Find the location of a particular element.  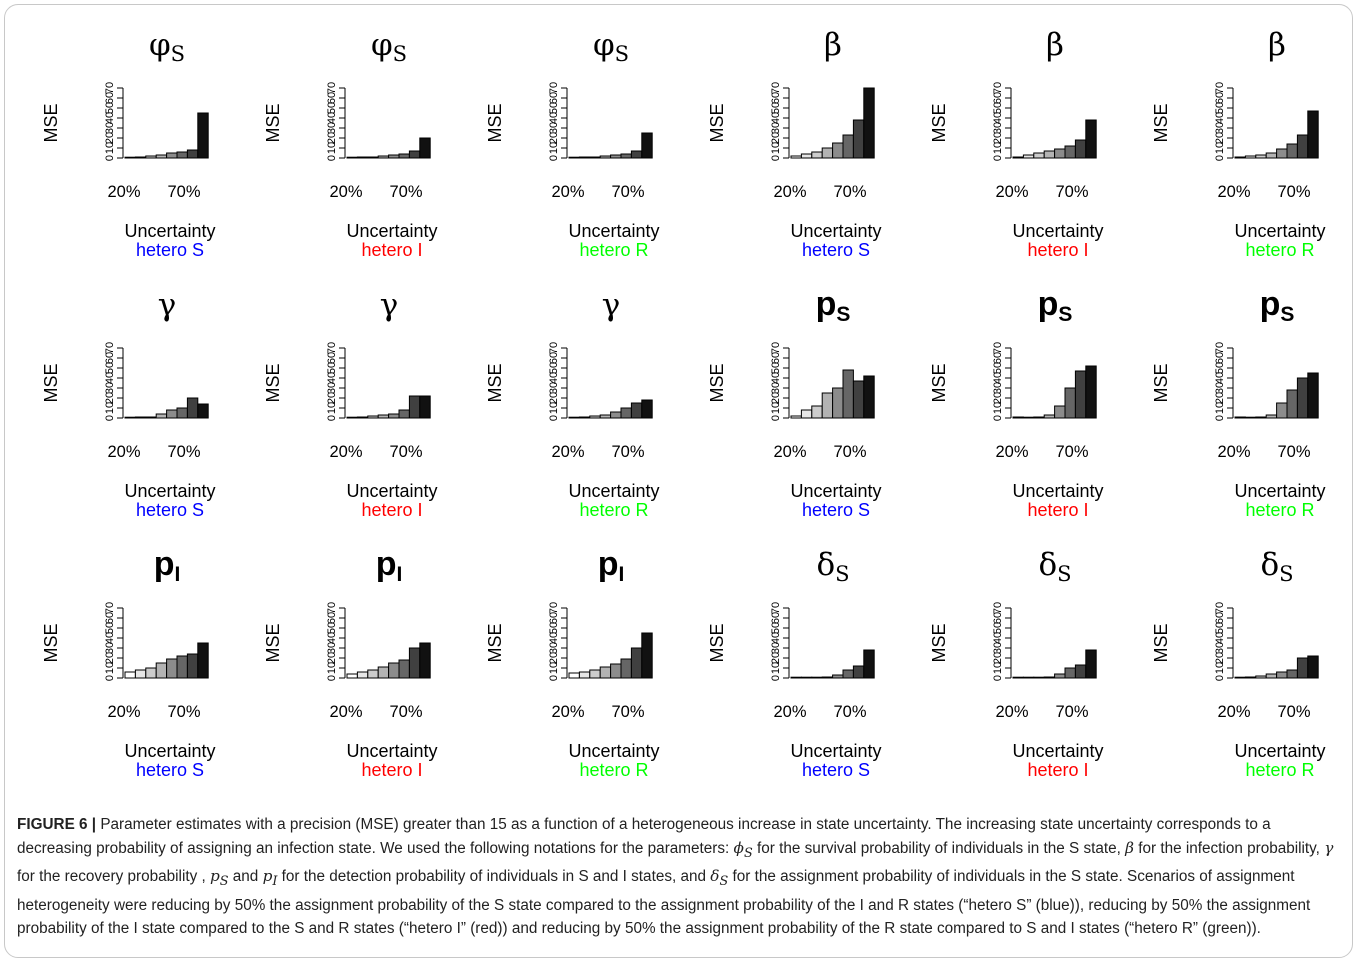

scenario-label: hetero R is located at coordinates (1279, 770).